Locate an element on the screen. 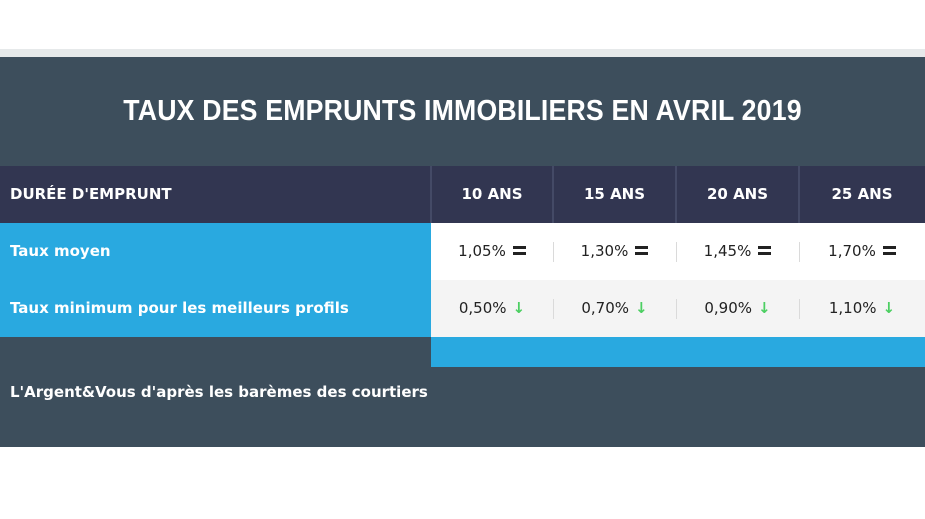  rate-cell: 1,45% is located at coordinates (737, 251).